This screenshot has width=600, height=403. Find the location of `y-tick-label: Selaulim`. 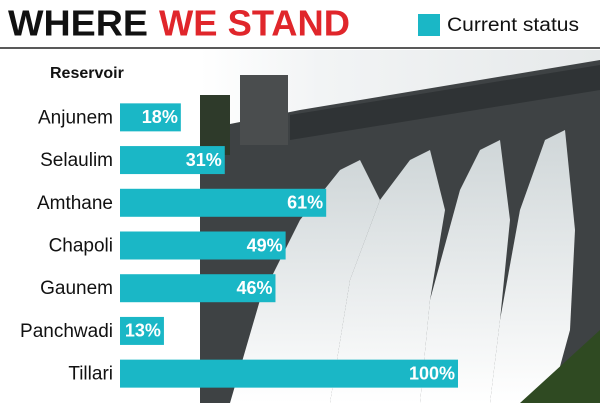

y-tick-label: Selaulim is located at coordinates (76, 160).